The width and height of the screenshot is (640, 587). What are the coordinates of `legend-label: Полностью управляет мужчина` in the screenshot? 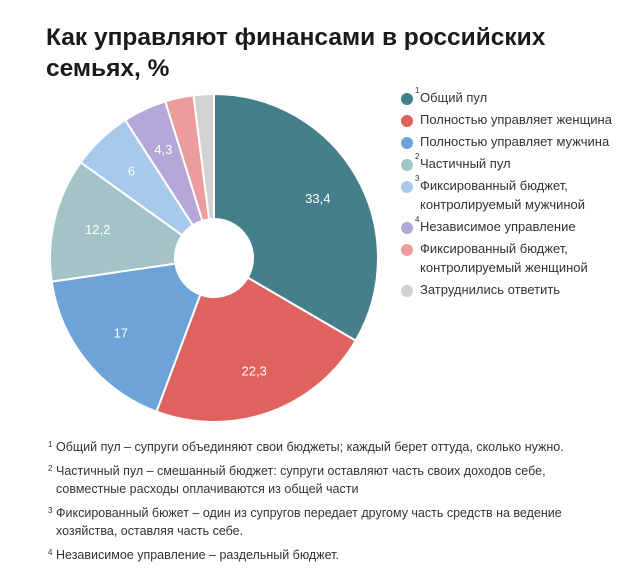 It's located at (515, 141).